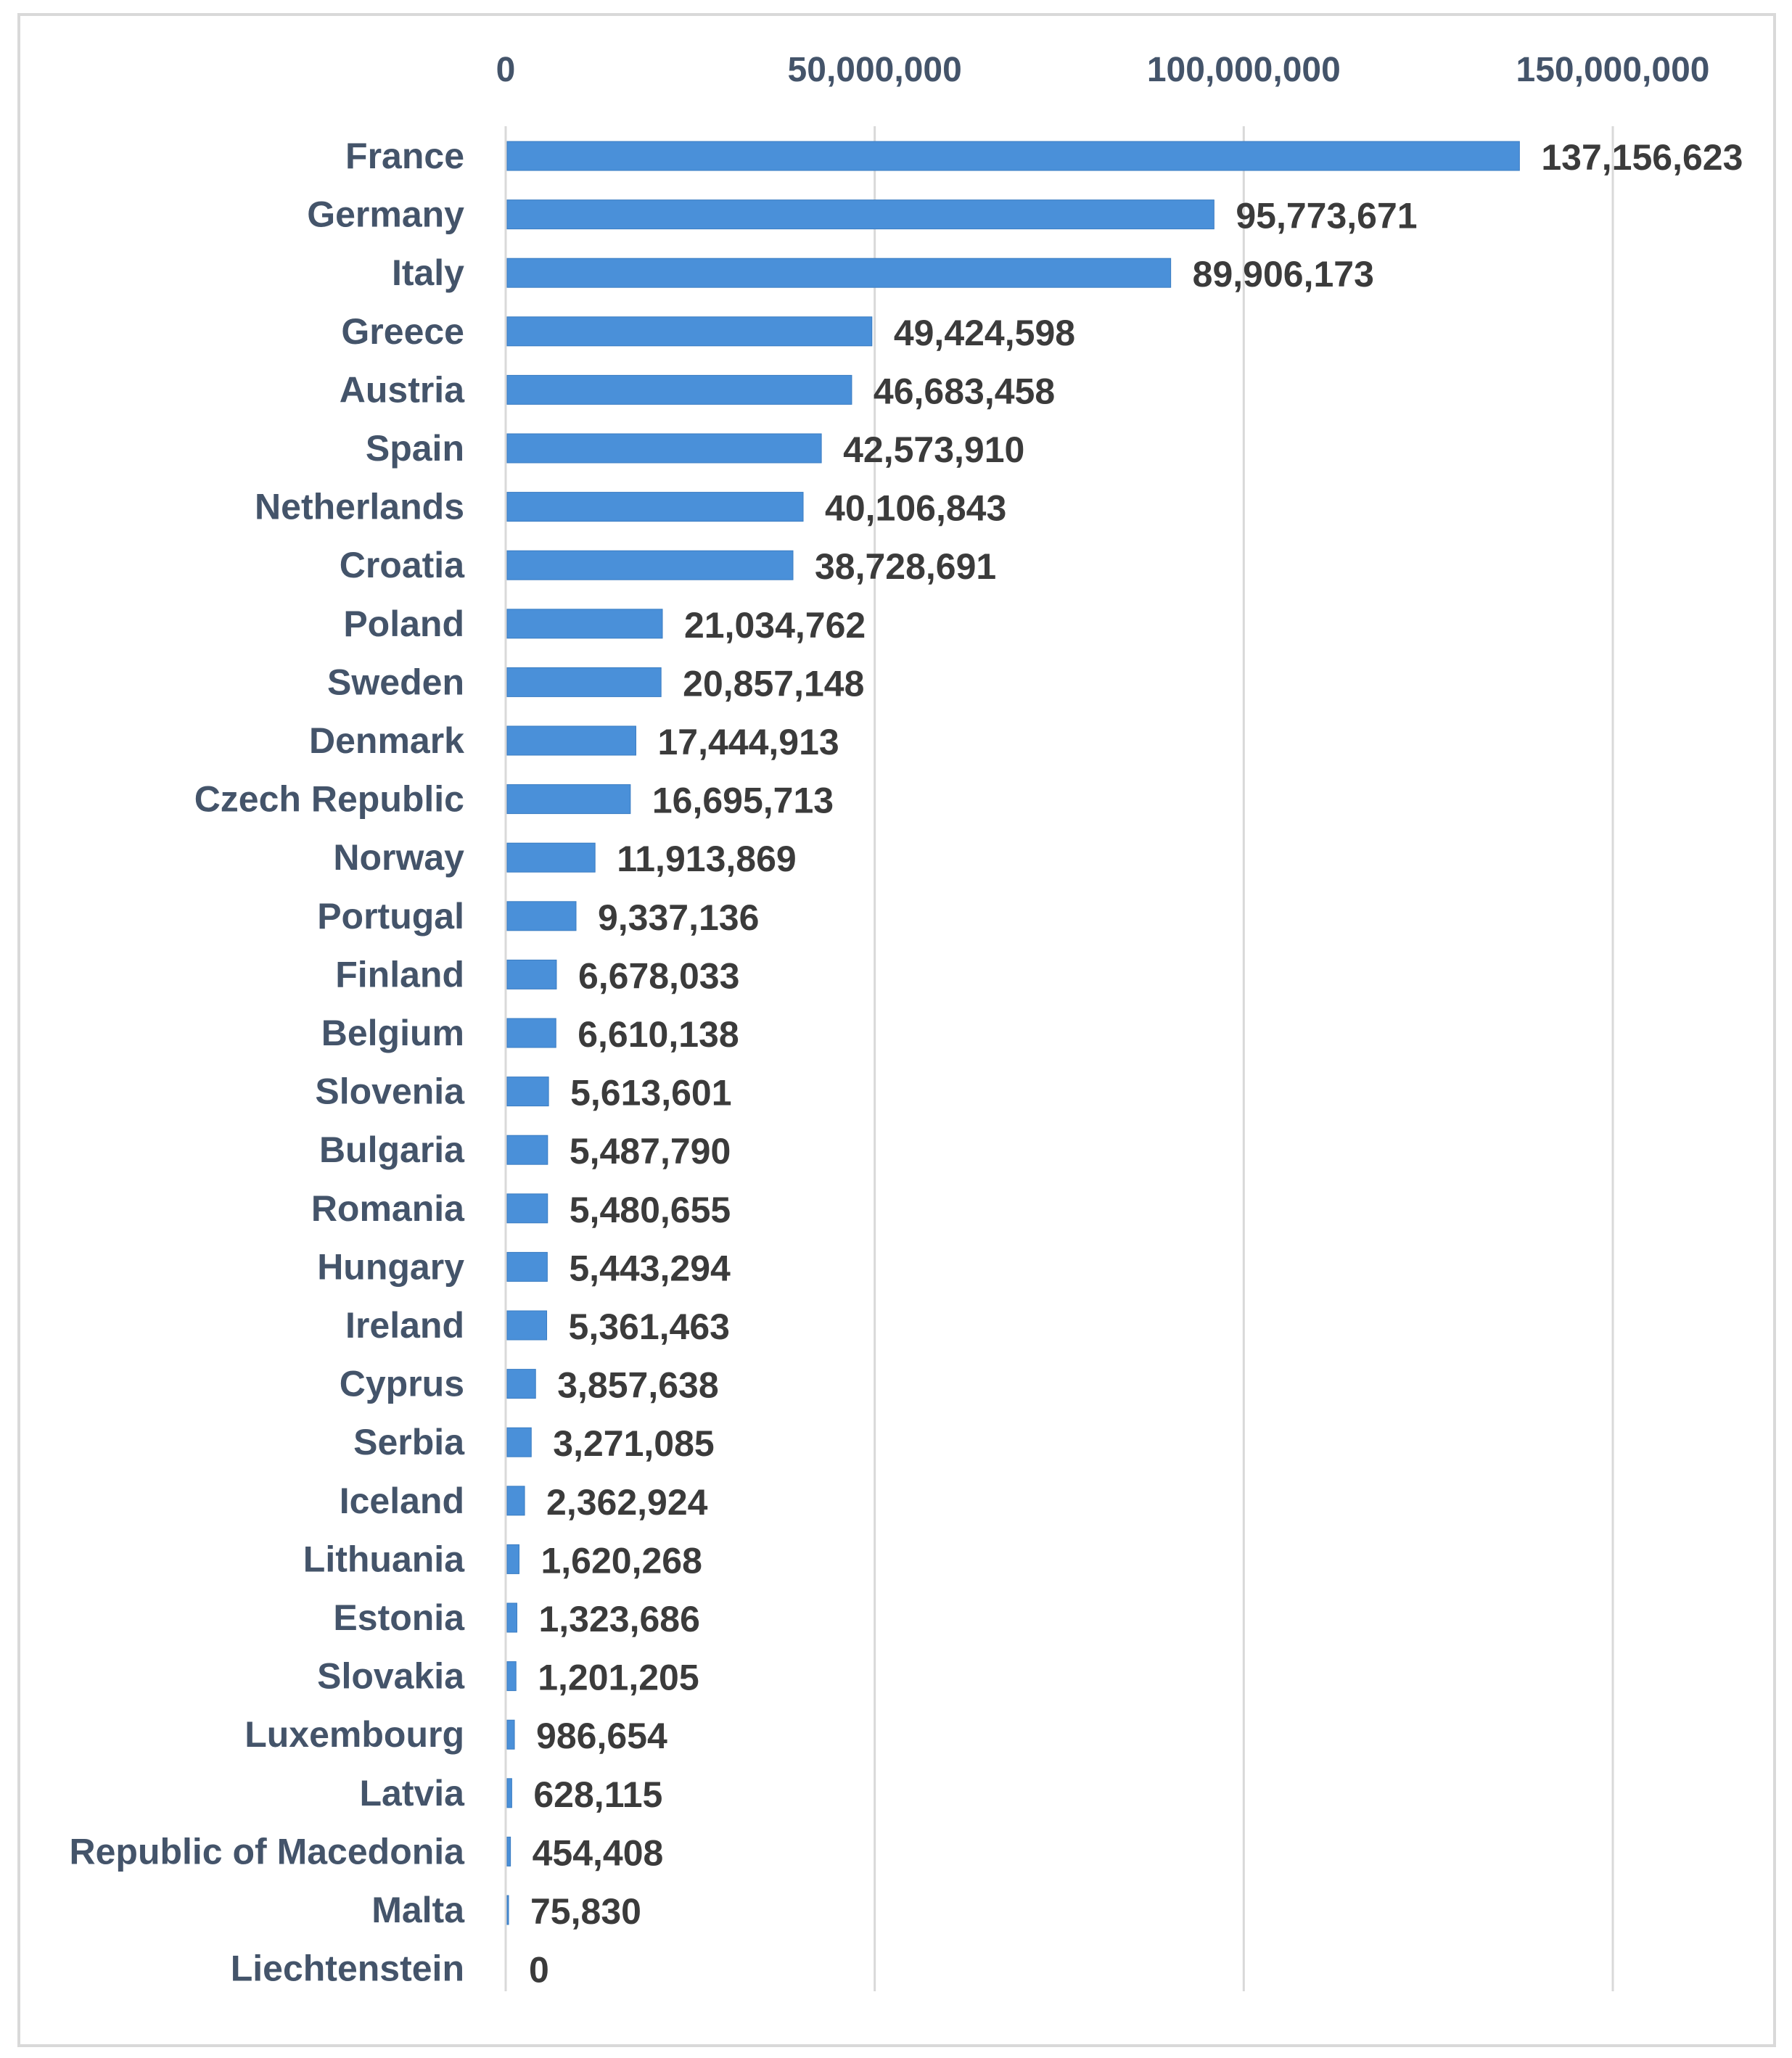 This screenshot has width=1792, height=2058. I want to click on category-label-31: Liechtenstein, so click(347, 1968).